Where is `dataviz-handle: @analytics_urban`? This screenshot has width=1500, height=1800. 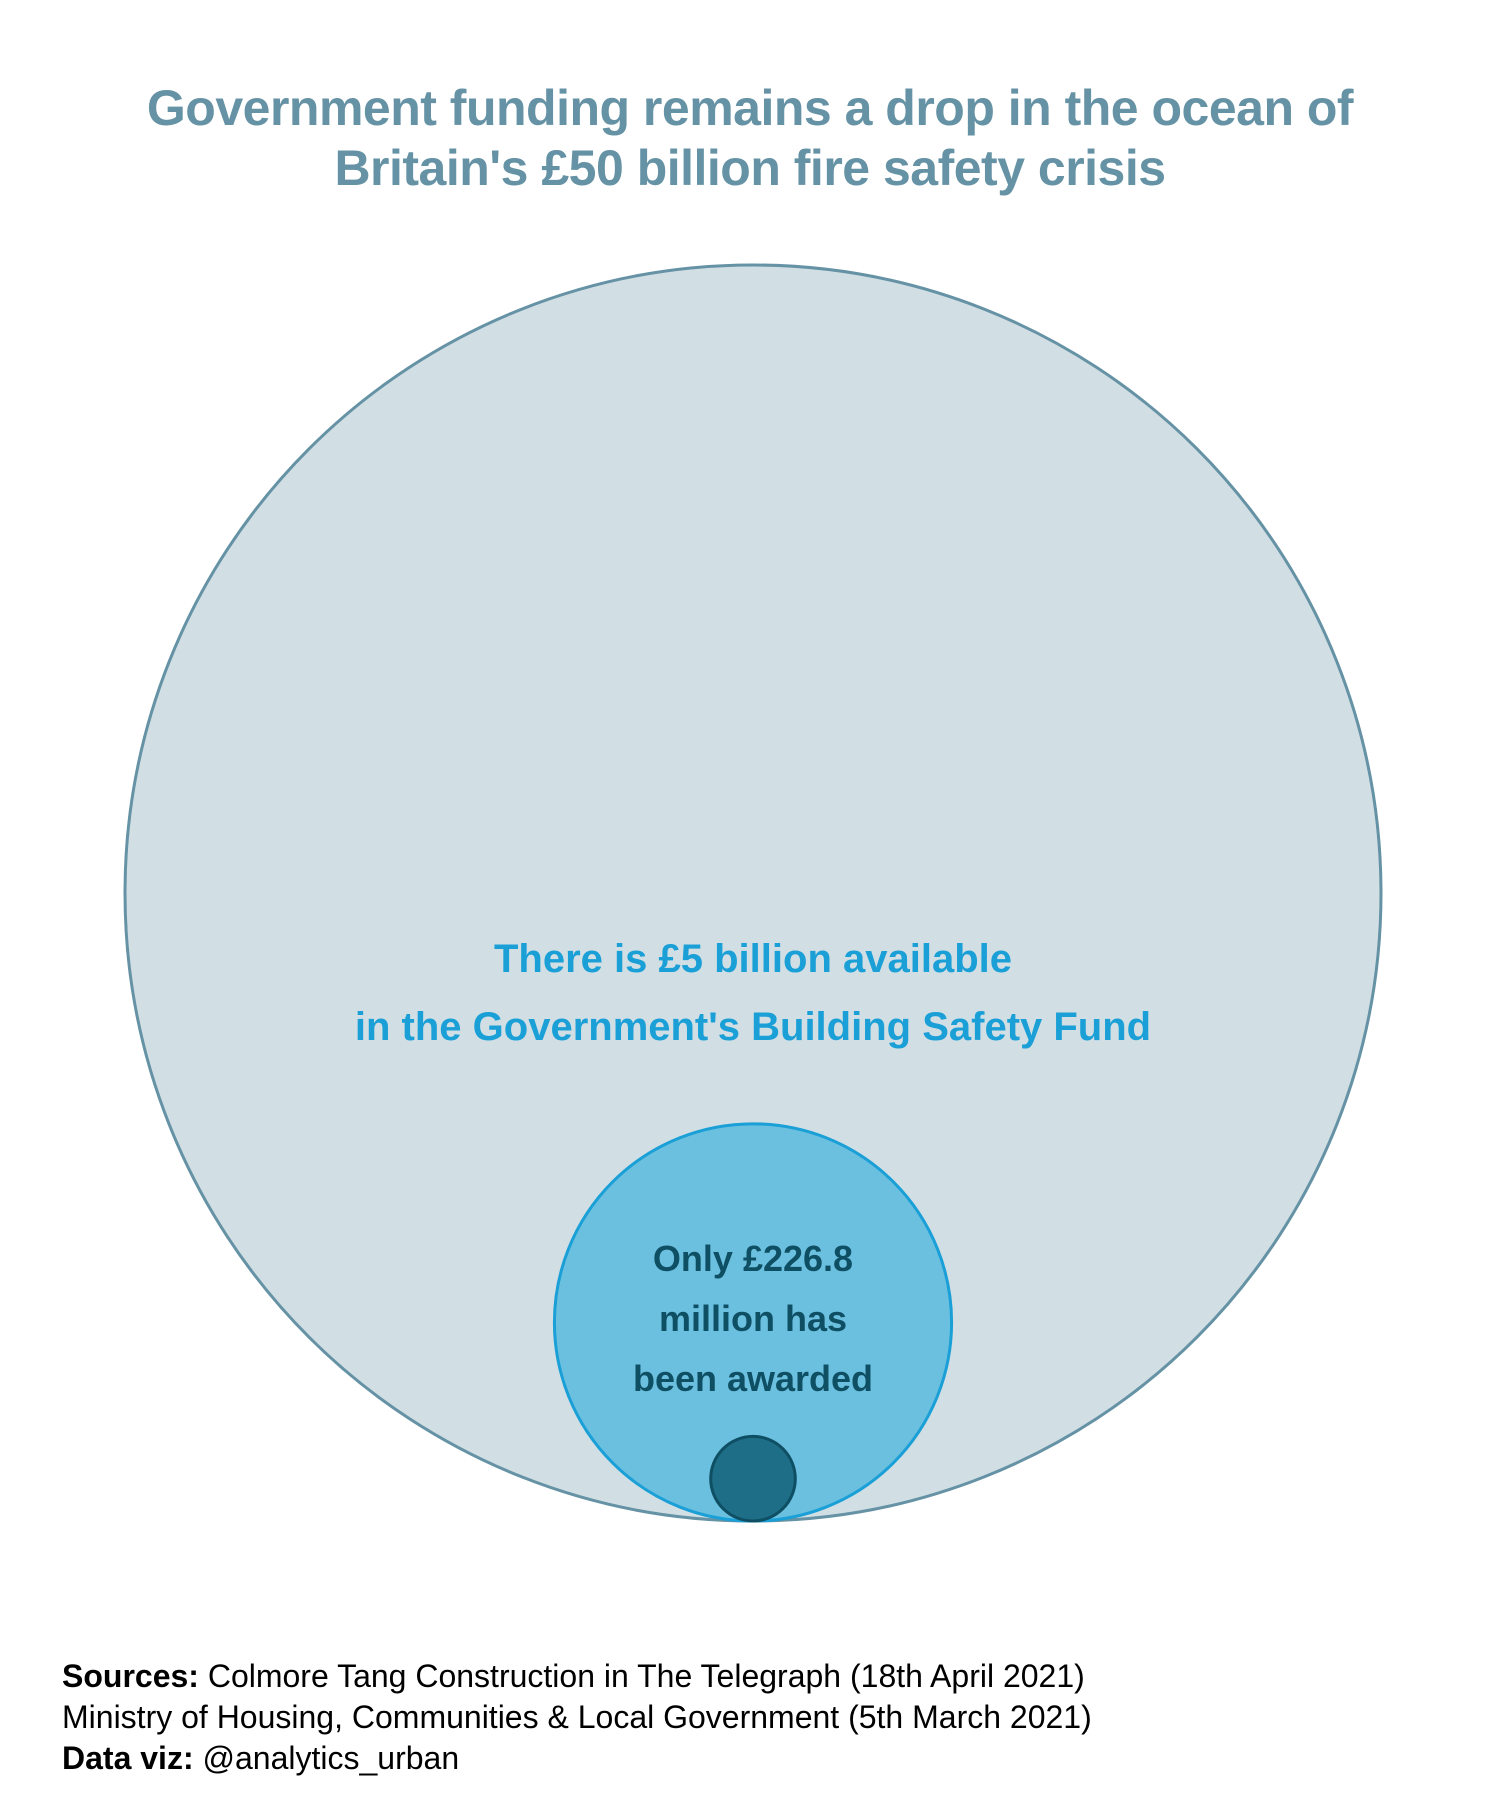 dataviz-handle: @analytics_urban is located at coordinates (331, 1758).